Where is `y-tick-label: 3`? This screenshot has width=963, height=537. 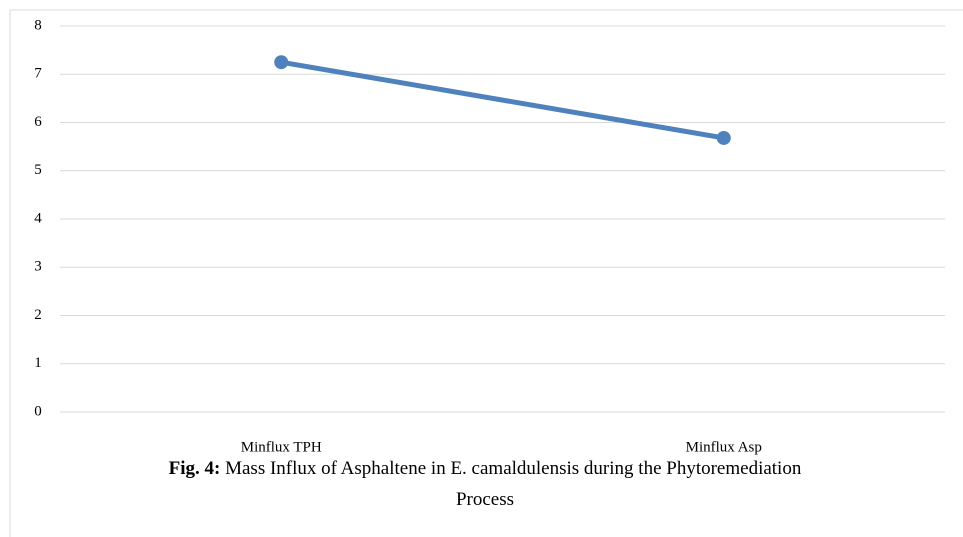 y-tick-label: 3 is located at coordinates (38, 267).